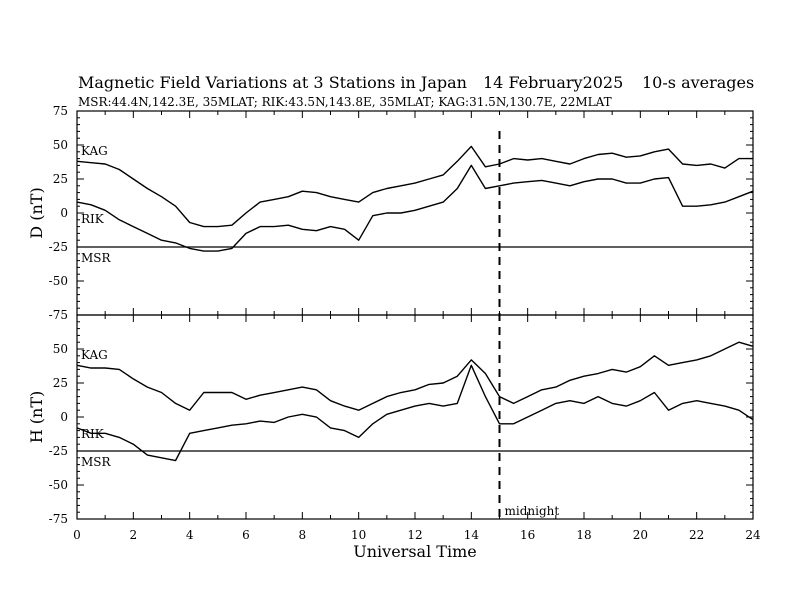 The width and height of the screenshot is (792, 612). I want to click on figure-date: 14 February2025, so click(553, 82).